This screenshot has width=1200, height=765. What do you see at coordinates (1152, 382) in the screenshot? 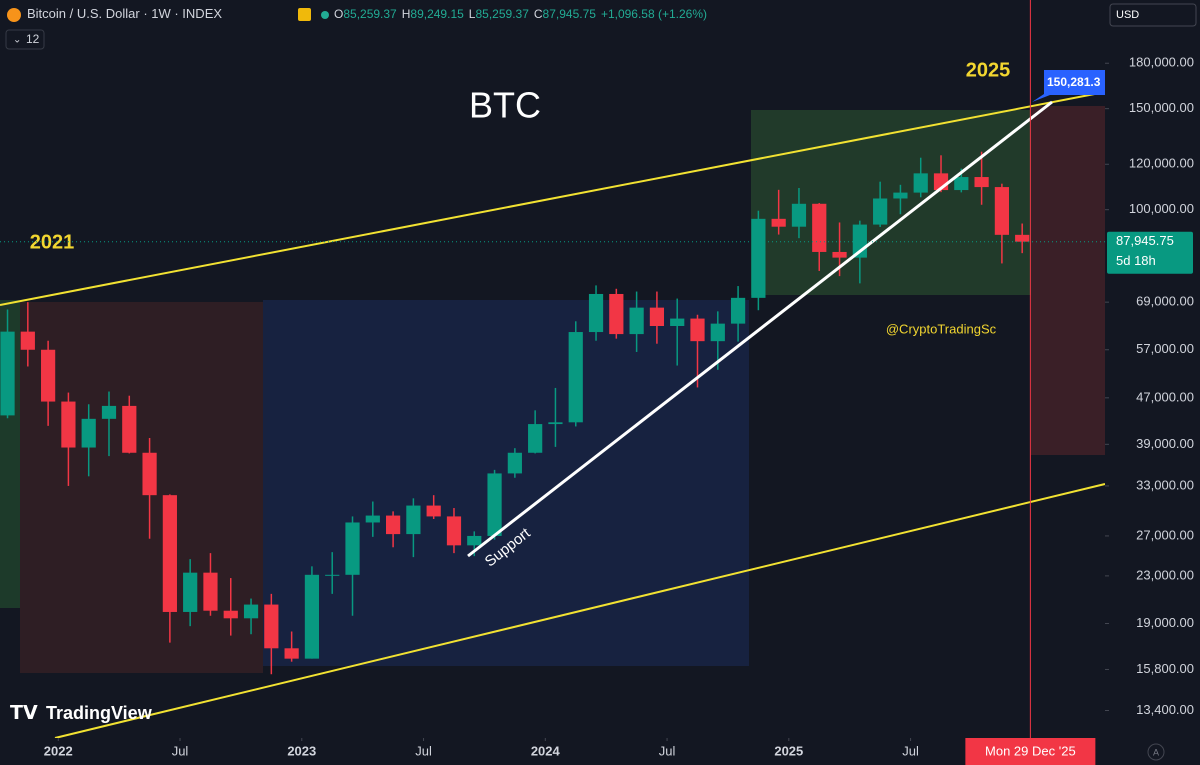
I see `price-axis` at bounding box center [1152, 382].